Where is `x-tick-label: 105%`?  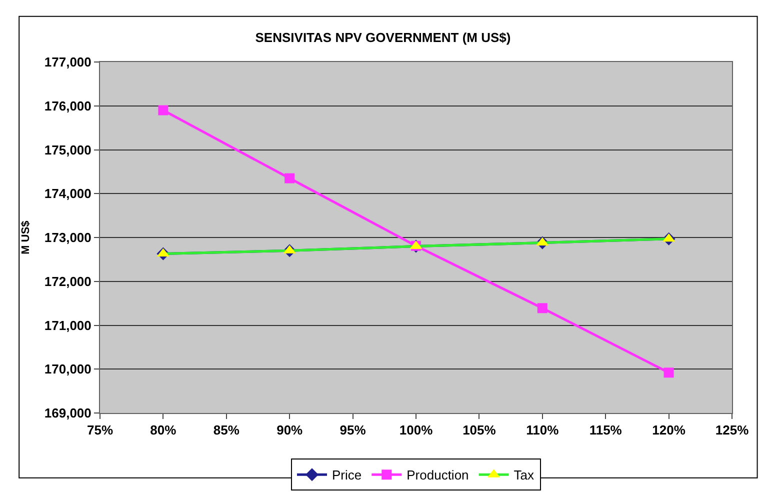
x-tick-label: 105% is located at coordinates (479, 430).